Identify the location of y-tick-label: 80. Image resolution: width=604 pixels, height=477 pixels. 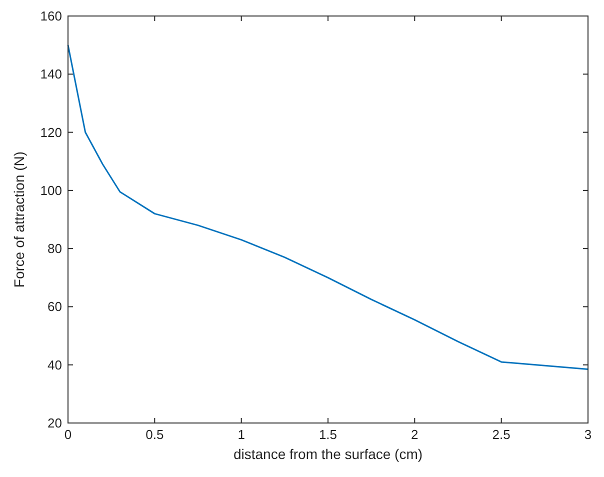
(55, 248).